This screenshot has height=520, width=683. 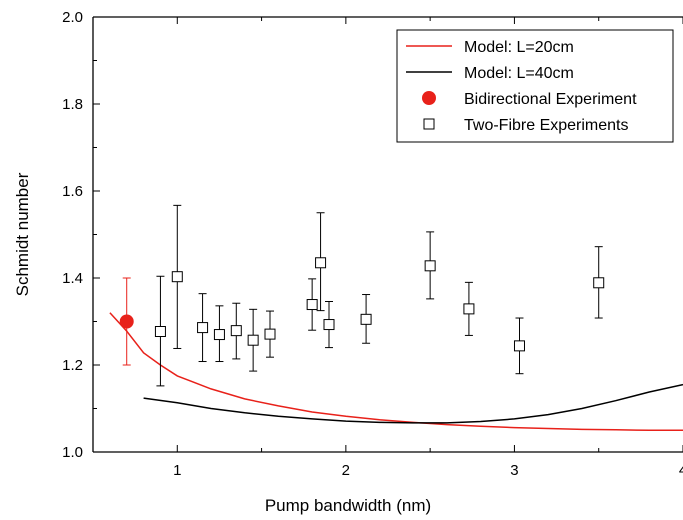 What do you see at coordinates (348, 505) in the screenshot?
I see `x-axis-title: Pump bandwidth (nm)` at bounding box center [348, 505].